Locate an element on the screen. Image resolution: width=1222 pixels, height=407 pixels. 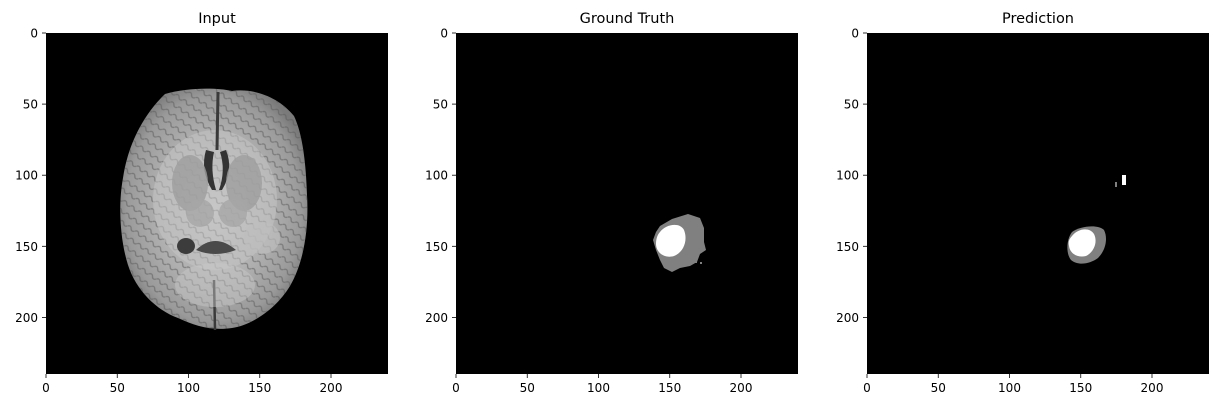
ground-truth-mask is located at coordinates (679, 243).